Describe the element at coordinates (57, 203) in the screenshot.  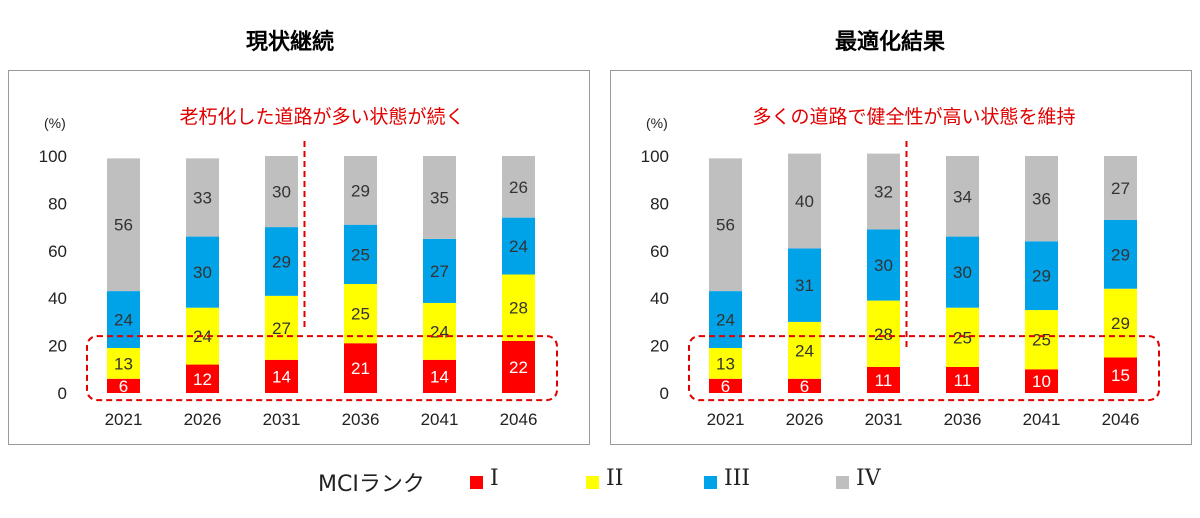
I see `y-tick-label: 80` at that location.